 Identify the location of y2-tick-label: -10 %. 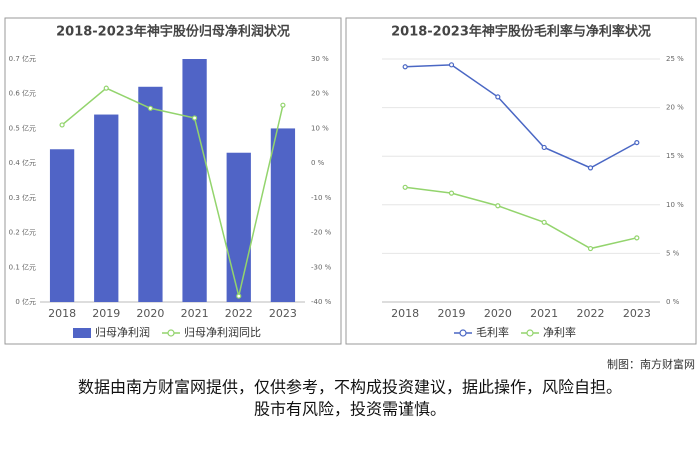
(321, 198).